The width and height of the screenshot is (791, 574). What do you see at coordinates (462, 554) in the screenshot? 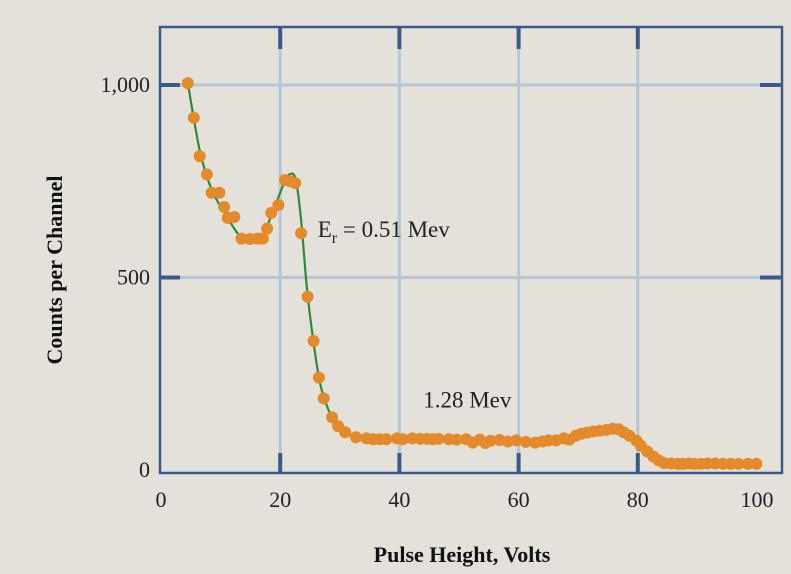
I see `x-axis-title: Pulse Height, Volts` at bounding box center [462, 554].